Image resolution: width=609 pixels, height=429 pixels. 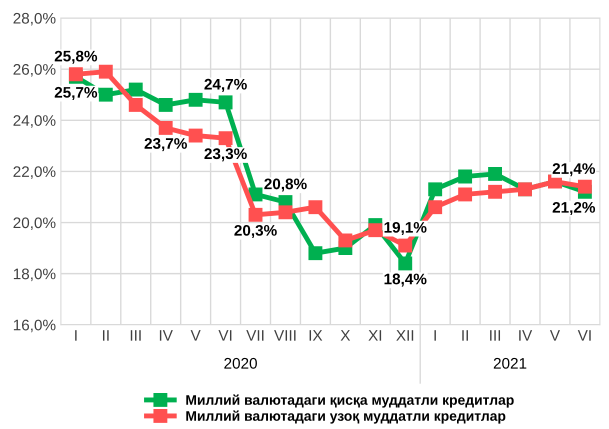 I want to click on data-label: 23,7%, so click(x=165, y=145).